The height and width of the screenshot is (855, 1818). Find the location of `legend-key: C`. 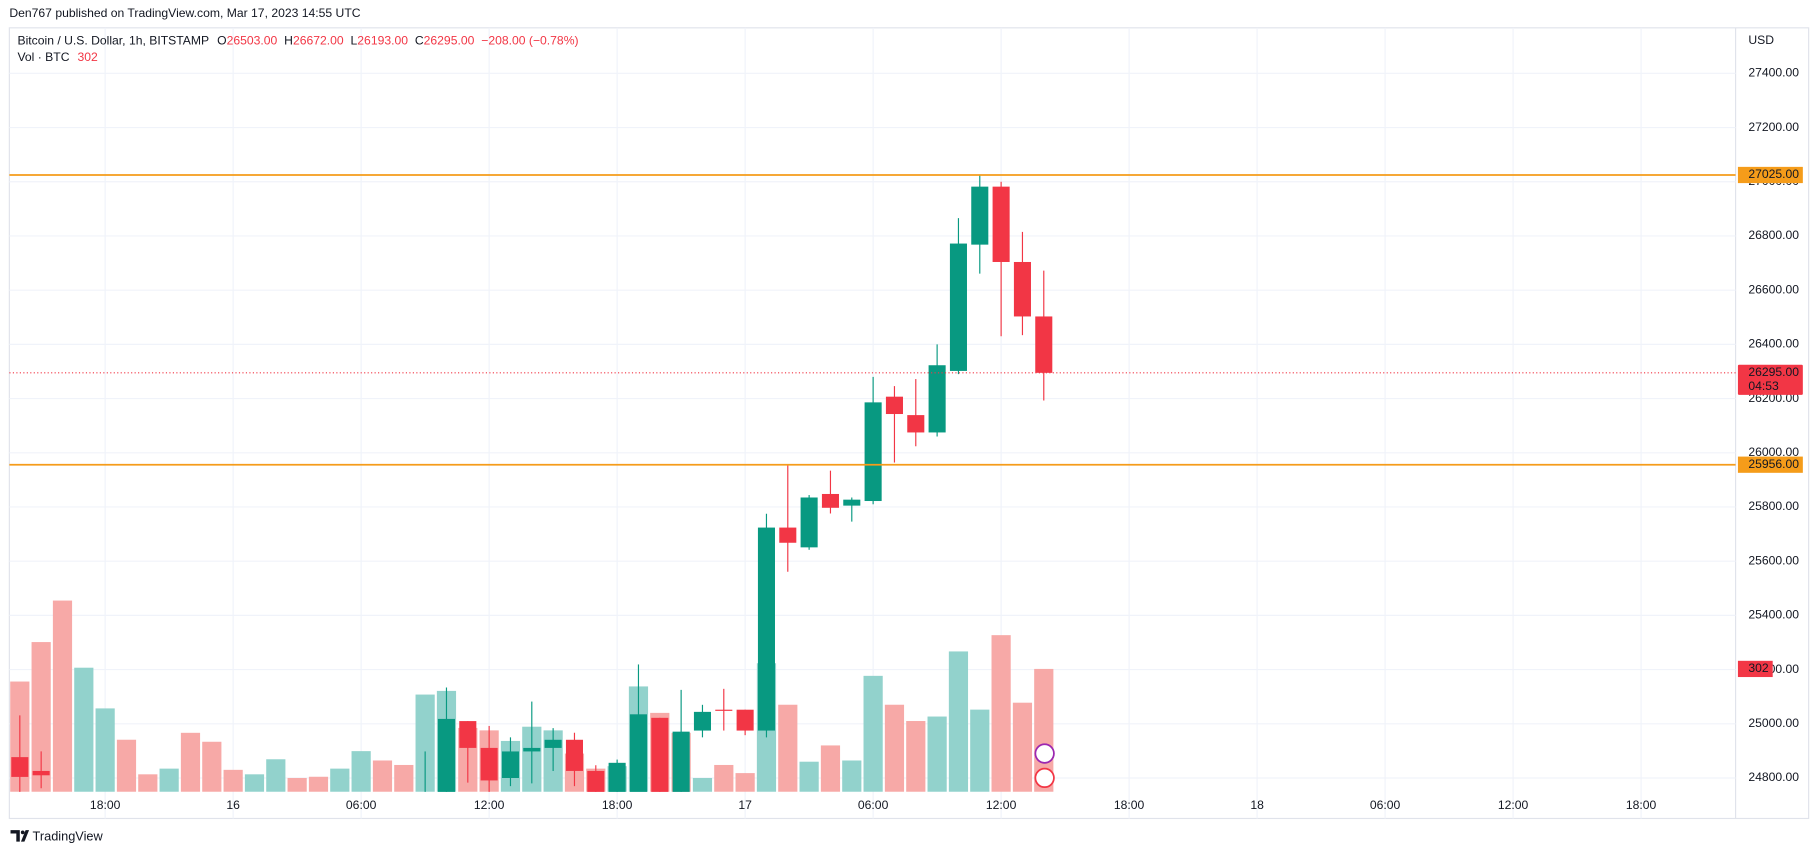

legend-key: C is located at coordinates (419, 41).